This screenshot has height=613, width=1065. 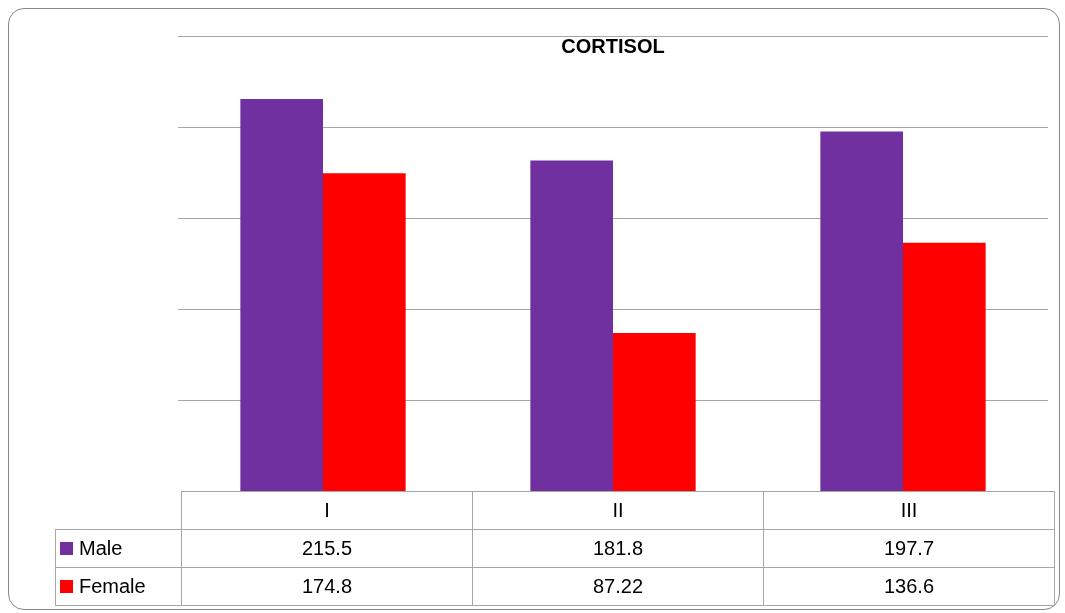 What do you see at coordinates (618, 510) in the screenshot?
I see `x-tick-label: II` at bounding box center [618, 510].